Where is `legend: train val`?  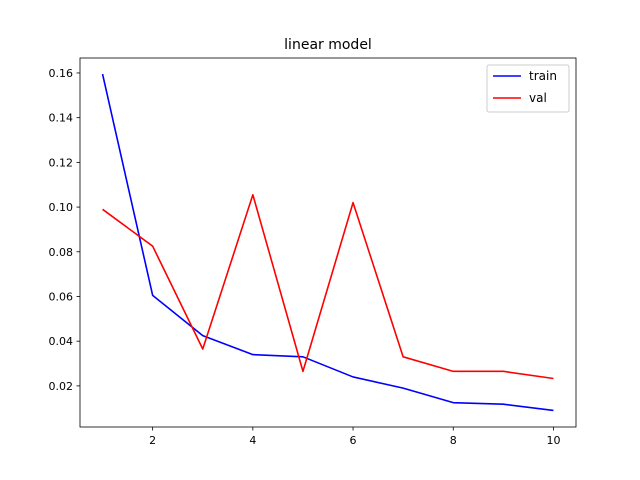 legend: train val is located at coordinates (528, 88).